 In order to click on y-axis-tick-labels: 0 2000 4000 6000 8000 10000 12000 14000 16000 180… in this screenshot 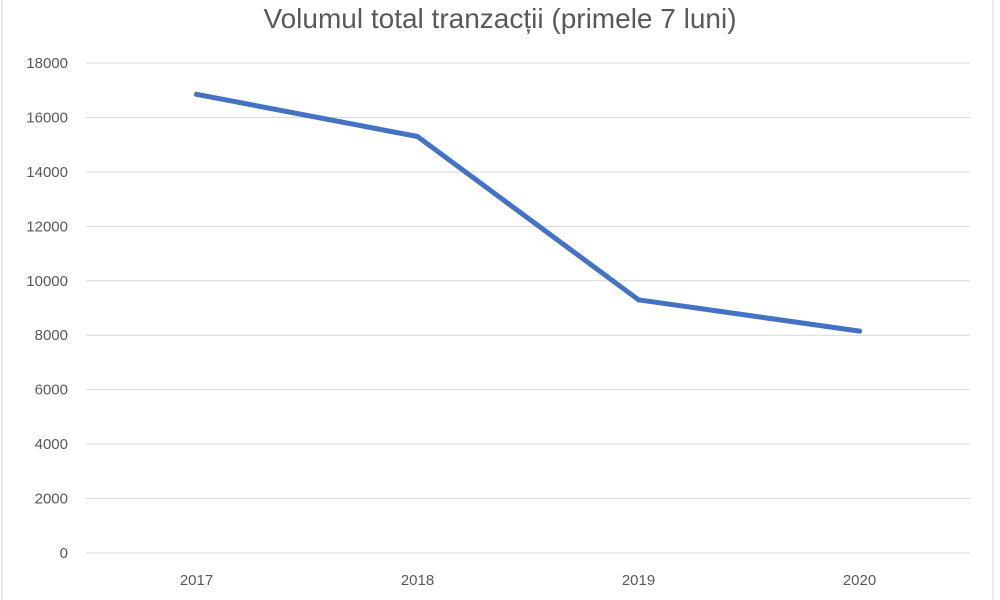, I will do `click(47, 308)`.